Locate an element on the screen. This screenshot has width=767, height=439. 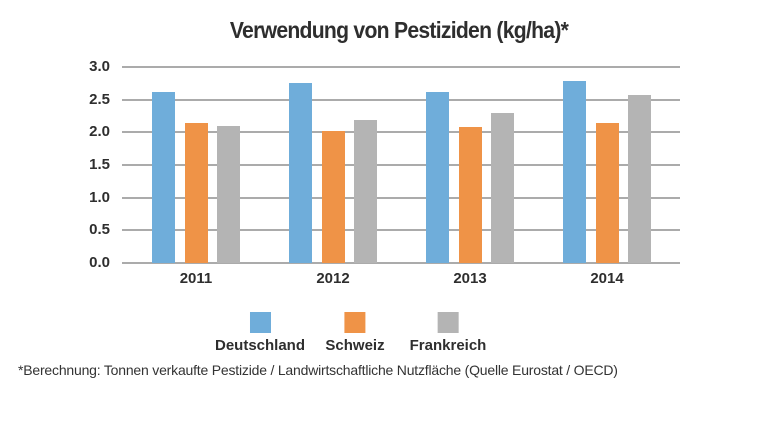
bar-frankreich-2012 is located at coordinates (365, 191).